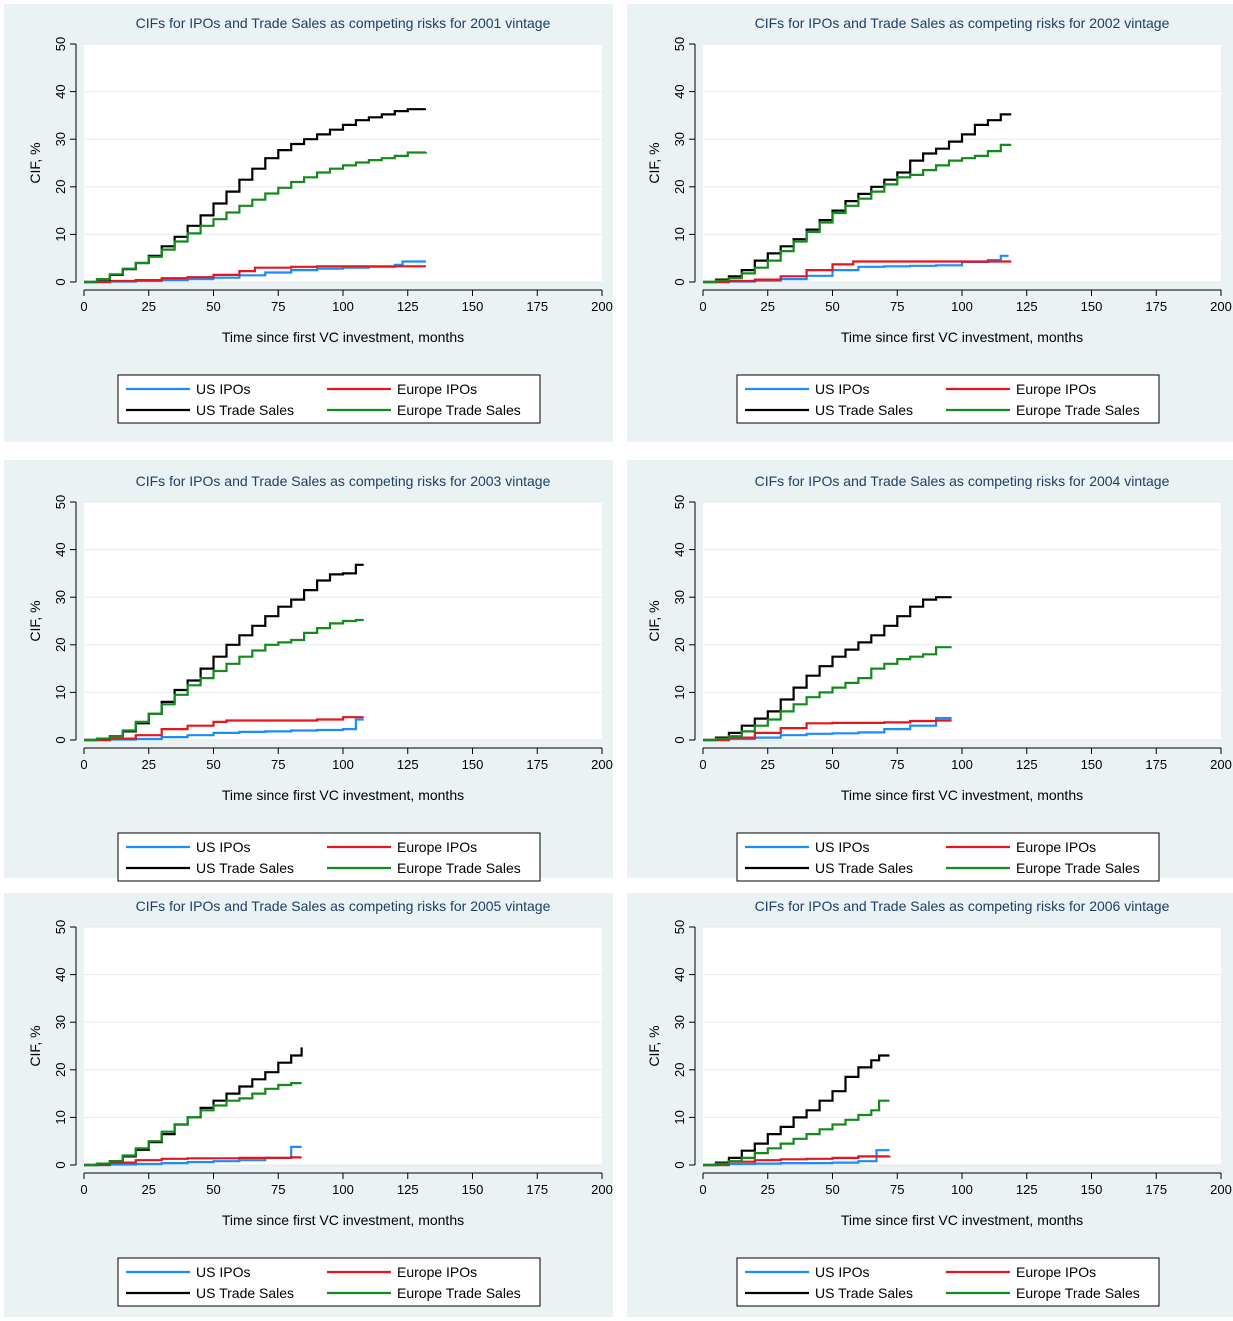 This screenshot has width=1233, height=1321. I want to click on series-line-us-trade-sales, so click(857, 198).